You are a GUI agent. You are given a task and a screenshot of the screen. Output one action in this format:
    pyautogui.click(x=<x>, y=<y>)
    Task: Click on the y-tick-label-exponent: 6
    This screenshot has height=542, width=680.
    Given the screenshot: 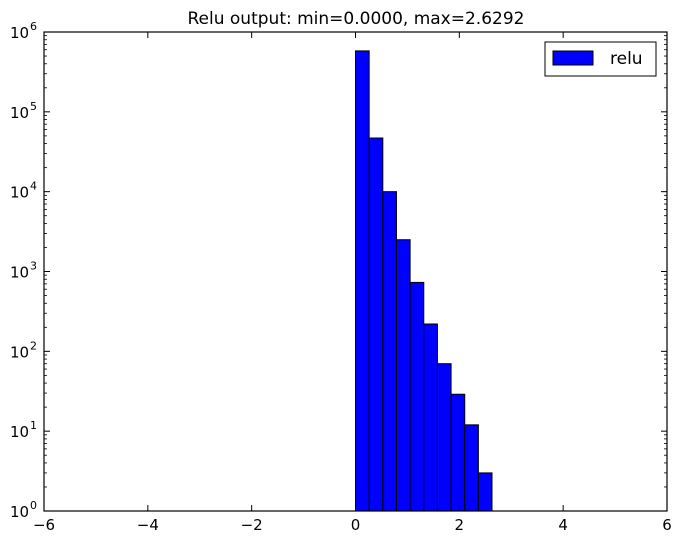 What is the action you would take?
    pyautogui.click(x=33, y=26)
    